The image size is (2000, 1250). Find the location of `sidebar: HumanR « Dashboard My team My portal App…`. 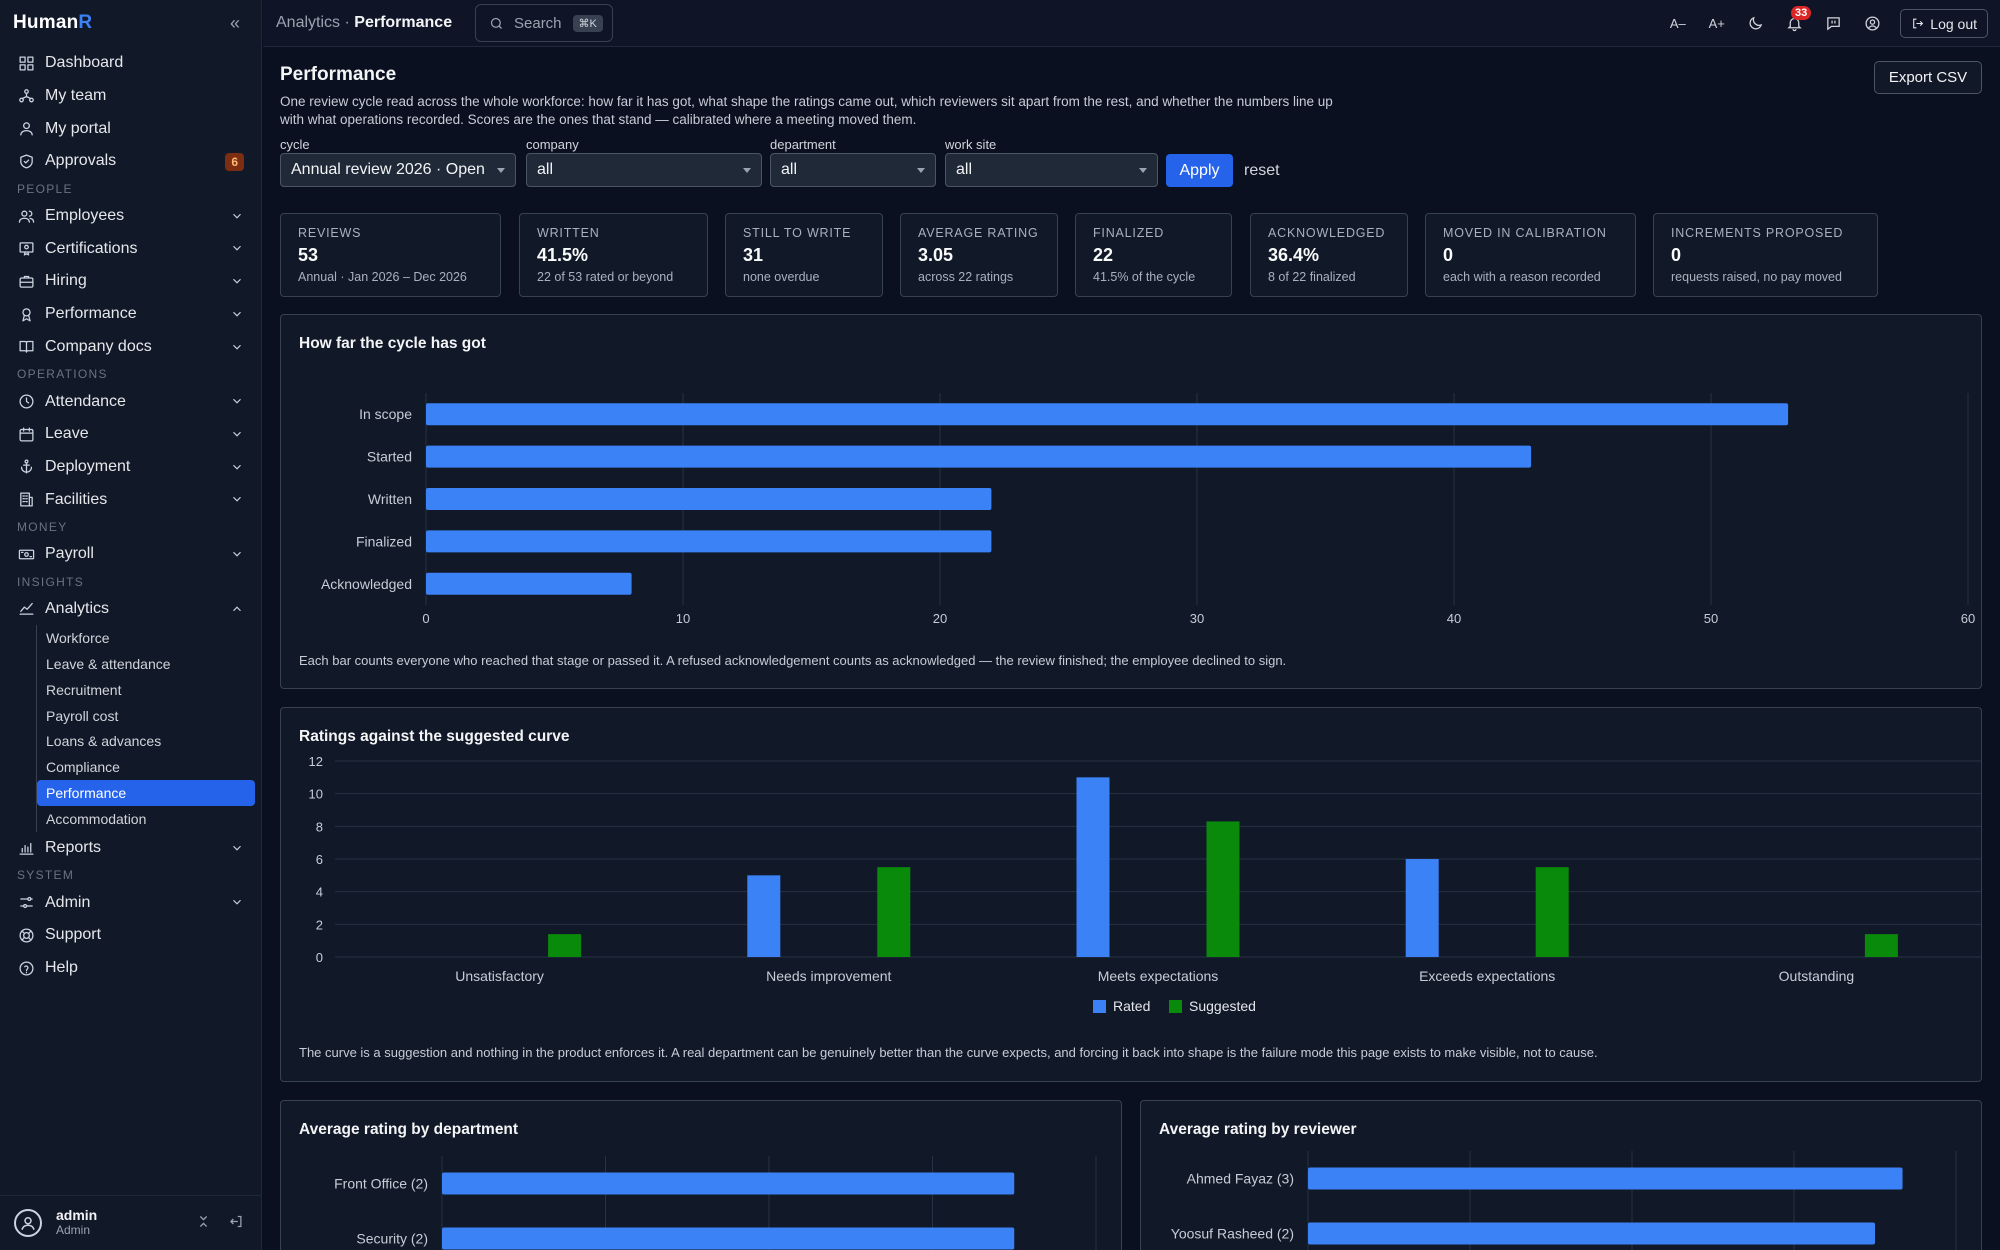

sidebar: HumanR « Dashboard My team My portal App… is located at coordinates (131, 625).